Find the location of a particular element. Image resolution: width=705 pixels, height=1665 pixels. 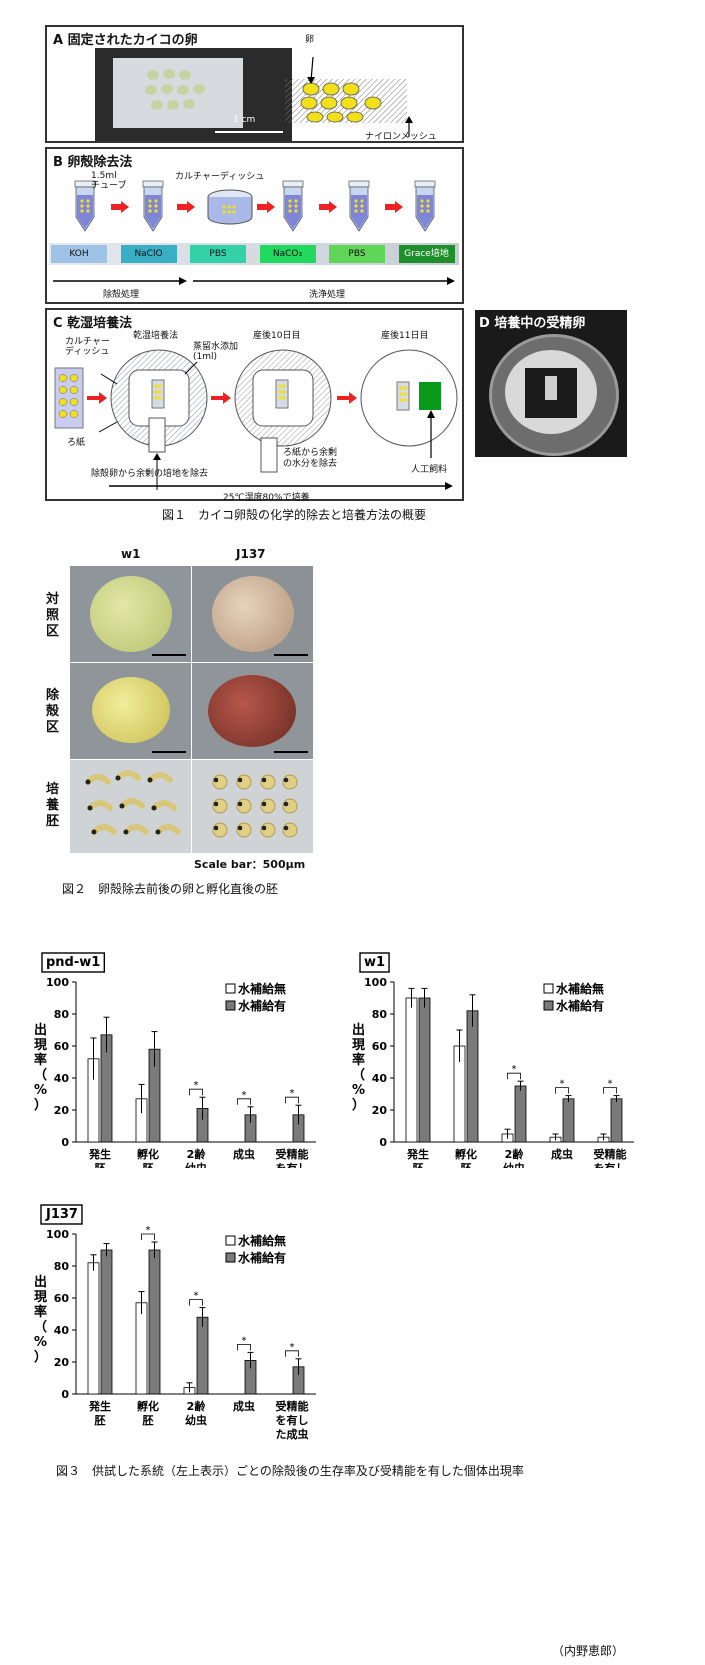

mesh-label: ナイロンメッシュ is located at coordinates (401, 137).